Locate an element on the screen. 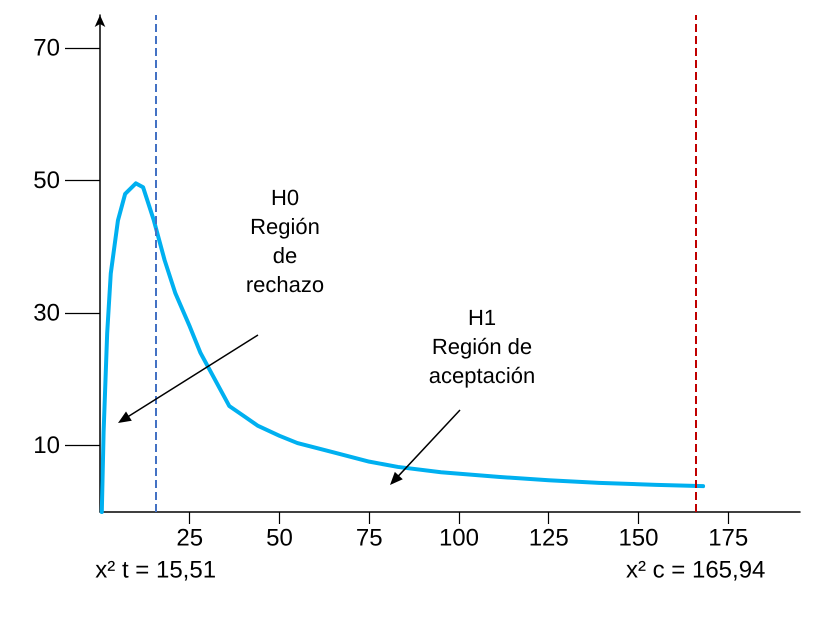 Image resolution: width=814 pixels, height=622 pixels. x-tick-label: 50 is located at coordinates (279, 538).